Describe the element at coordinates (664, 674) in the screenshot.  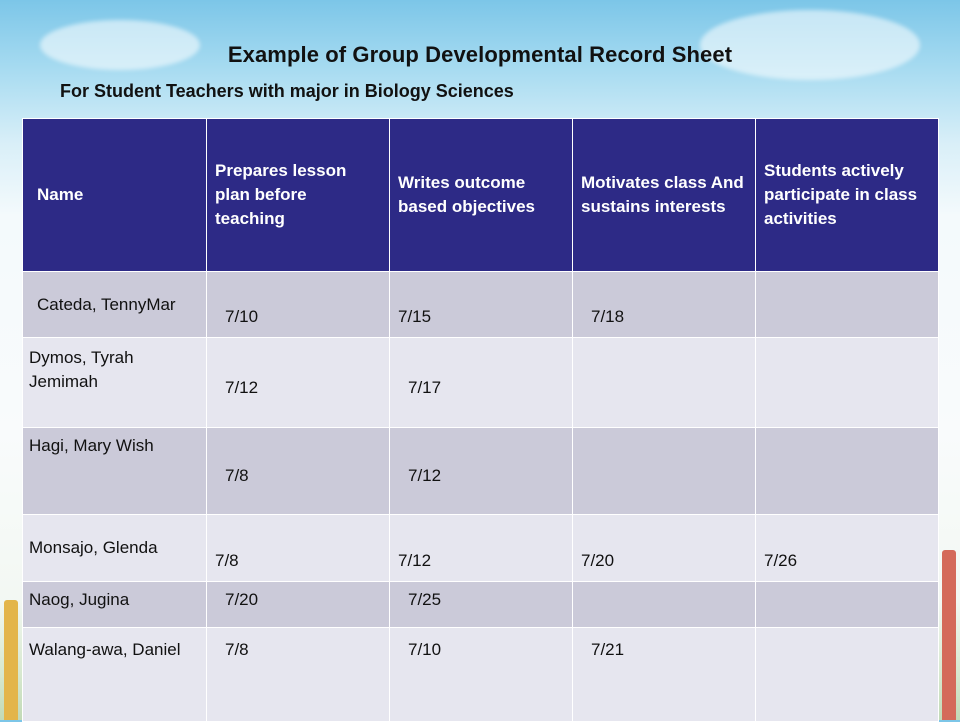
I see `date-cell: 7/21` at that location.